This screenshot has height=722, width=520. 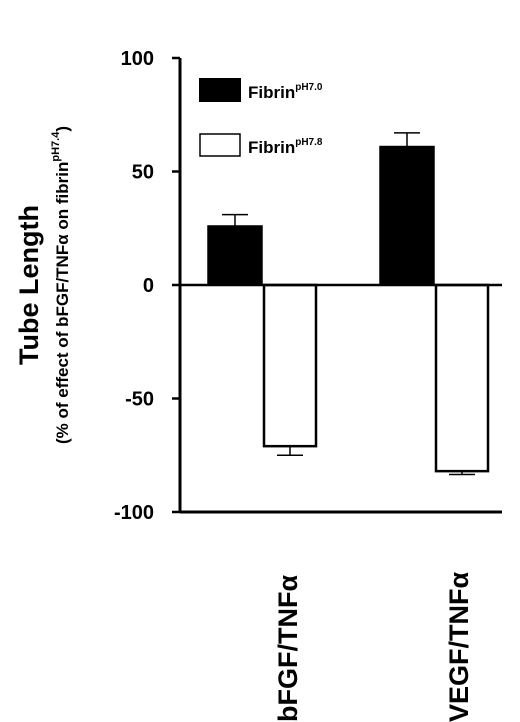 I want to click on bar-ph7-8-vegf, so click(x=462, y=378).